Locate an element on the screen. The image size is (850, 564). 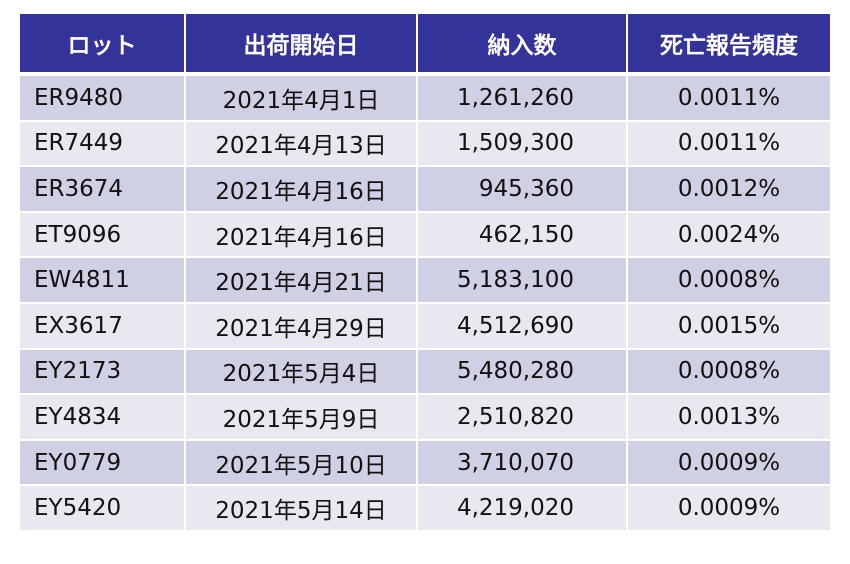
cell-death-rate: 0.0015% is located at coordinates (729, 326).